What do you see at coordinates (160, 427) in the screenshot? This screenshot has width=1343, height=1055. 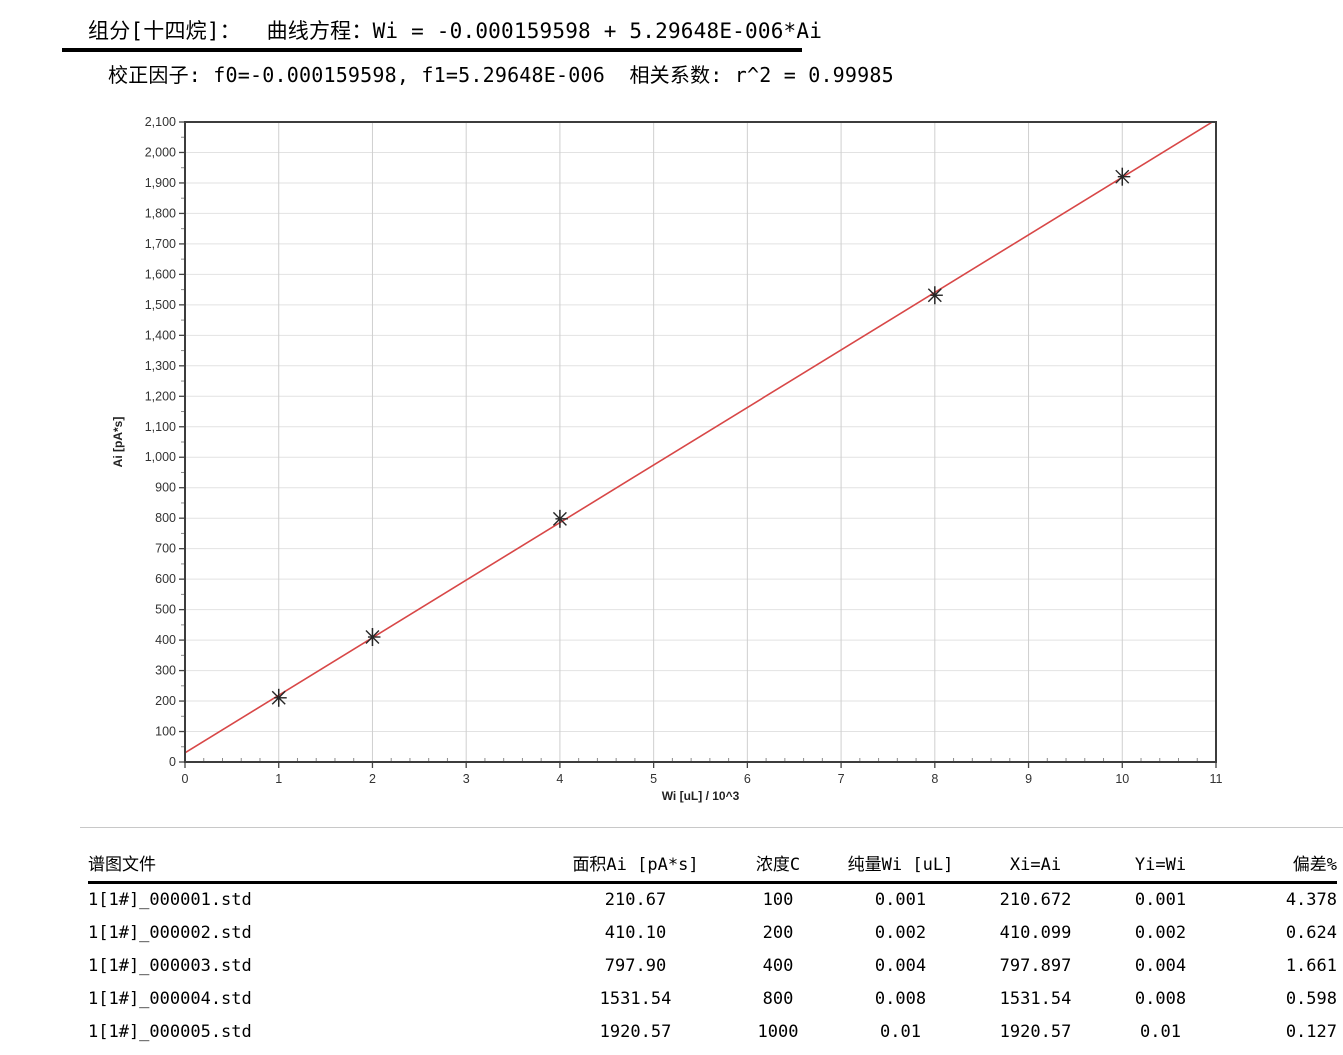 I see `y-tick-label: 1,100` at bounding box center [160, 427].